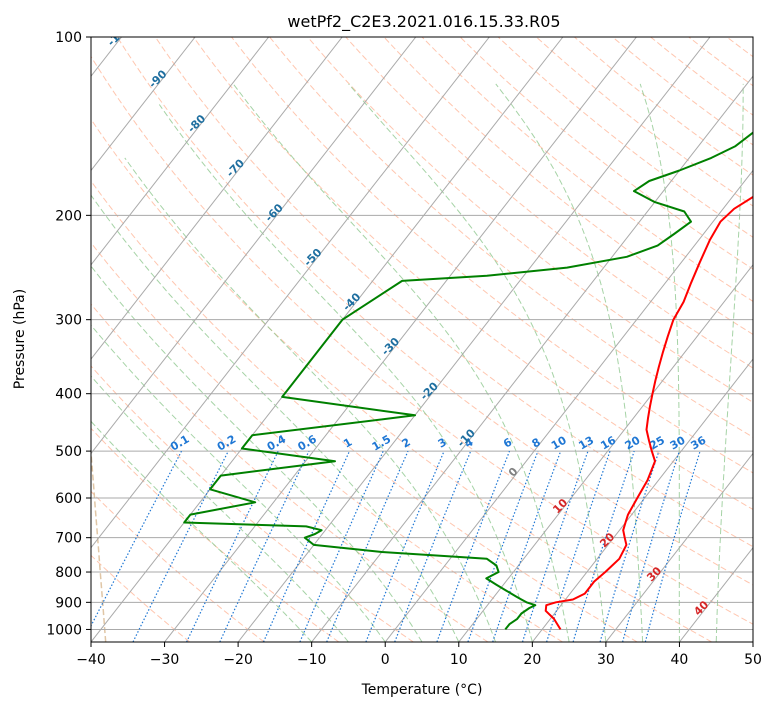  I want to click on y-axis: 100 200 300 400 500 600 700 800 900 1000, so click(68, 334).